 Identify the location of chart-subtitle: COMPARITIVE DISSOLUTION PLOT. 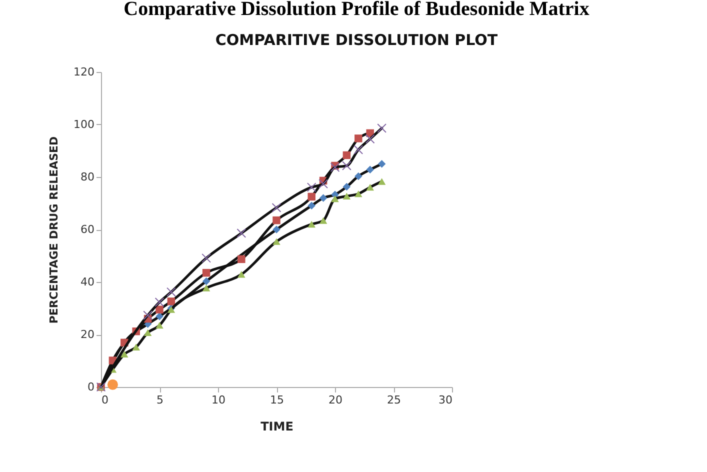
(356, 40).